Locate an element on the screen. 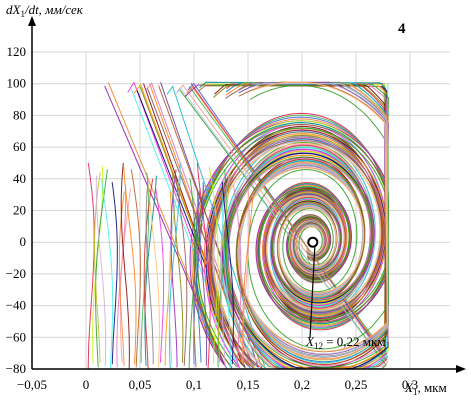  annotation-arrow is located at coordinates (312, 293).